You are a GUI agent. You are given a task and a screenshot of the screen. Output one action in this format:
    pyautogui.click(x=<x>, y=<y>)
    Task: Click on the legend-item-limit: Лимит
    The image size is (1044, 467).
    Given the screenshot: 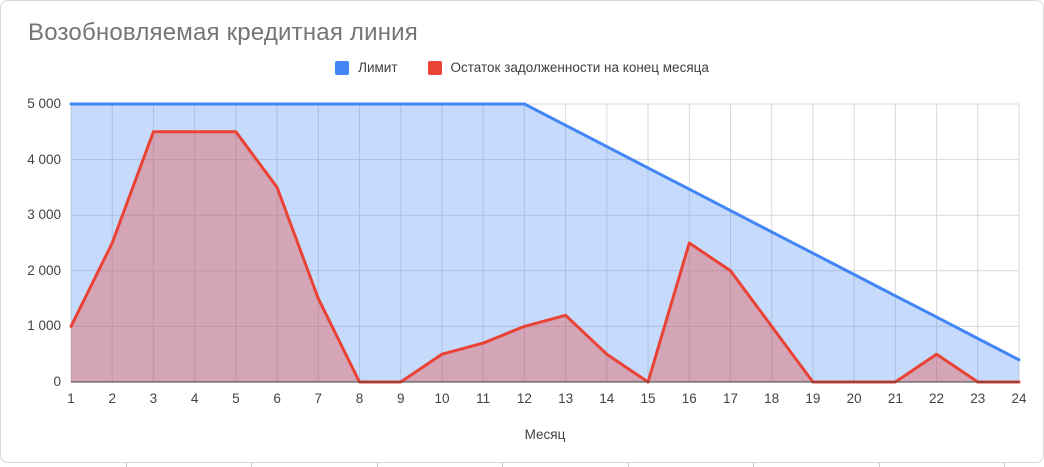 What is the action you would take?
    pyautogui.click(x=366, y=67)
    